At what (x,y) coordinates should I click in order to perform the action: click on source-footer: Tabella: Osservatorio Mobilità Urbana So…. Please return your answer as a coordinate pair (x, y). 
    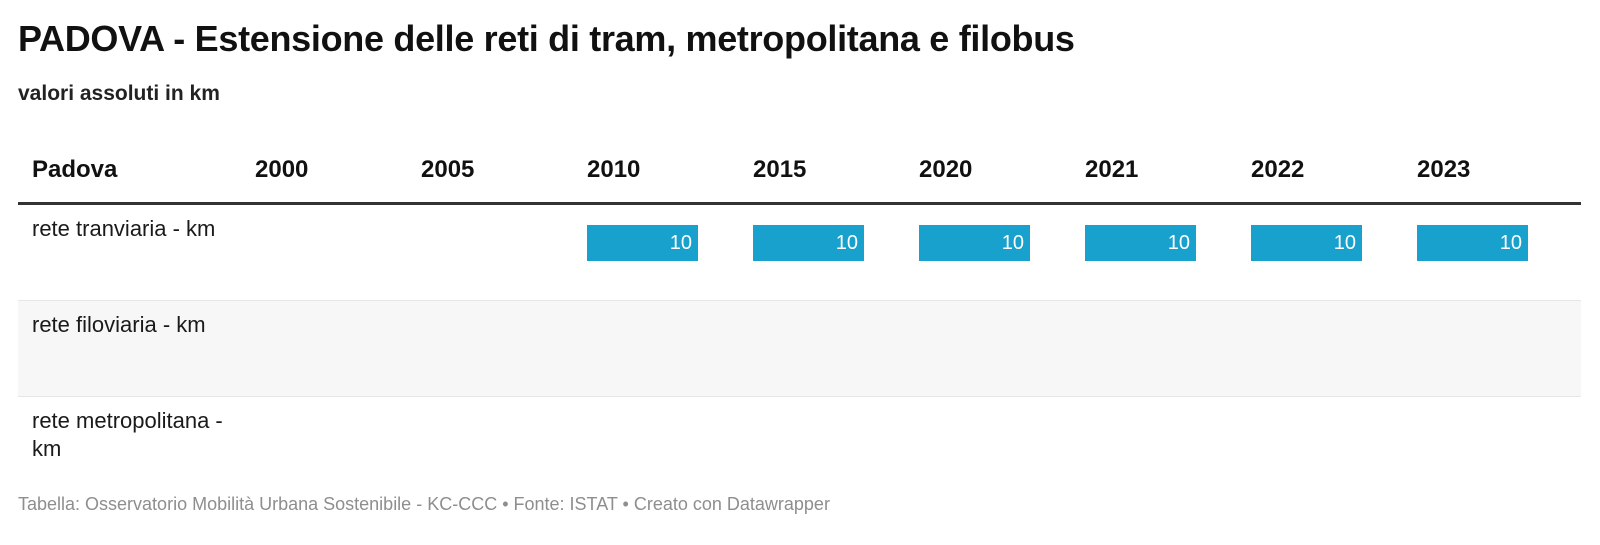
    Looking at the image, I should click on (424, 504).